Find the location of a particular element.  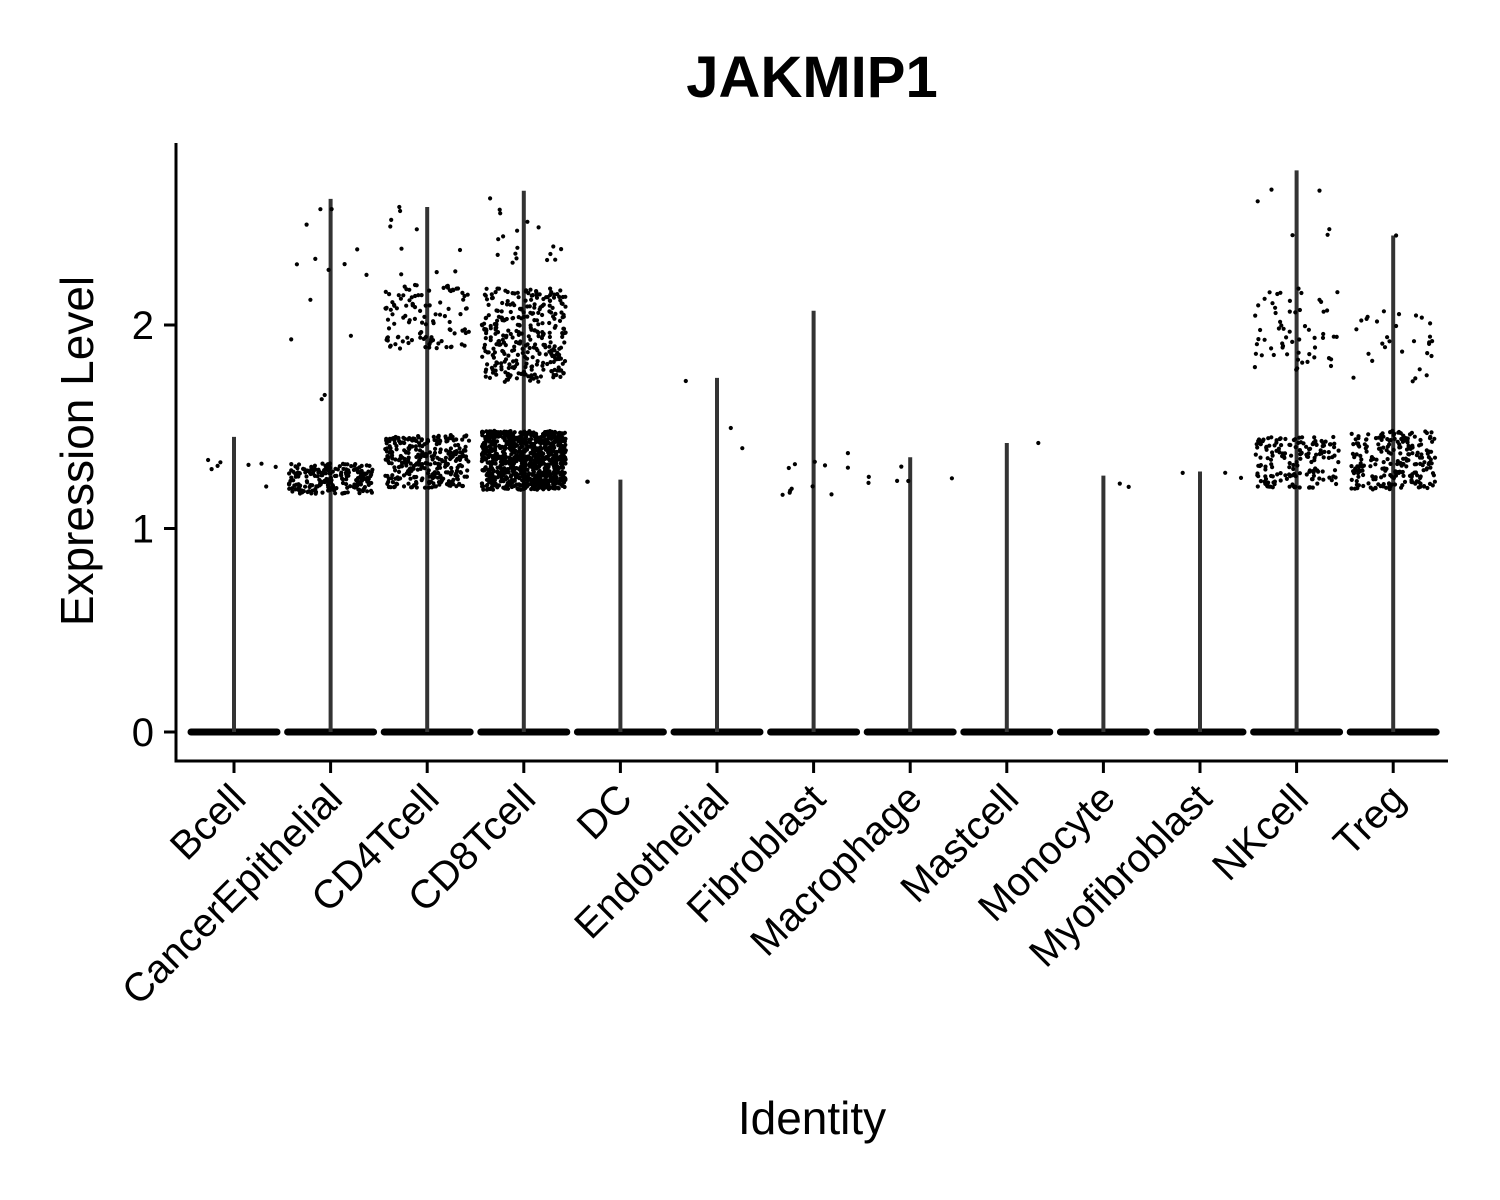

violin-group-NKcell is located at coordinates (1297, 453).